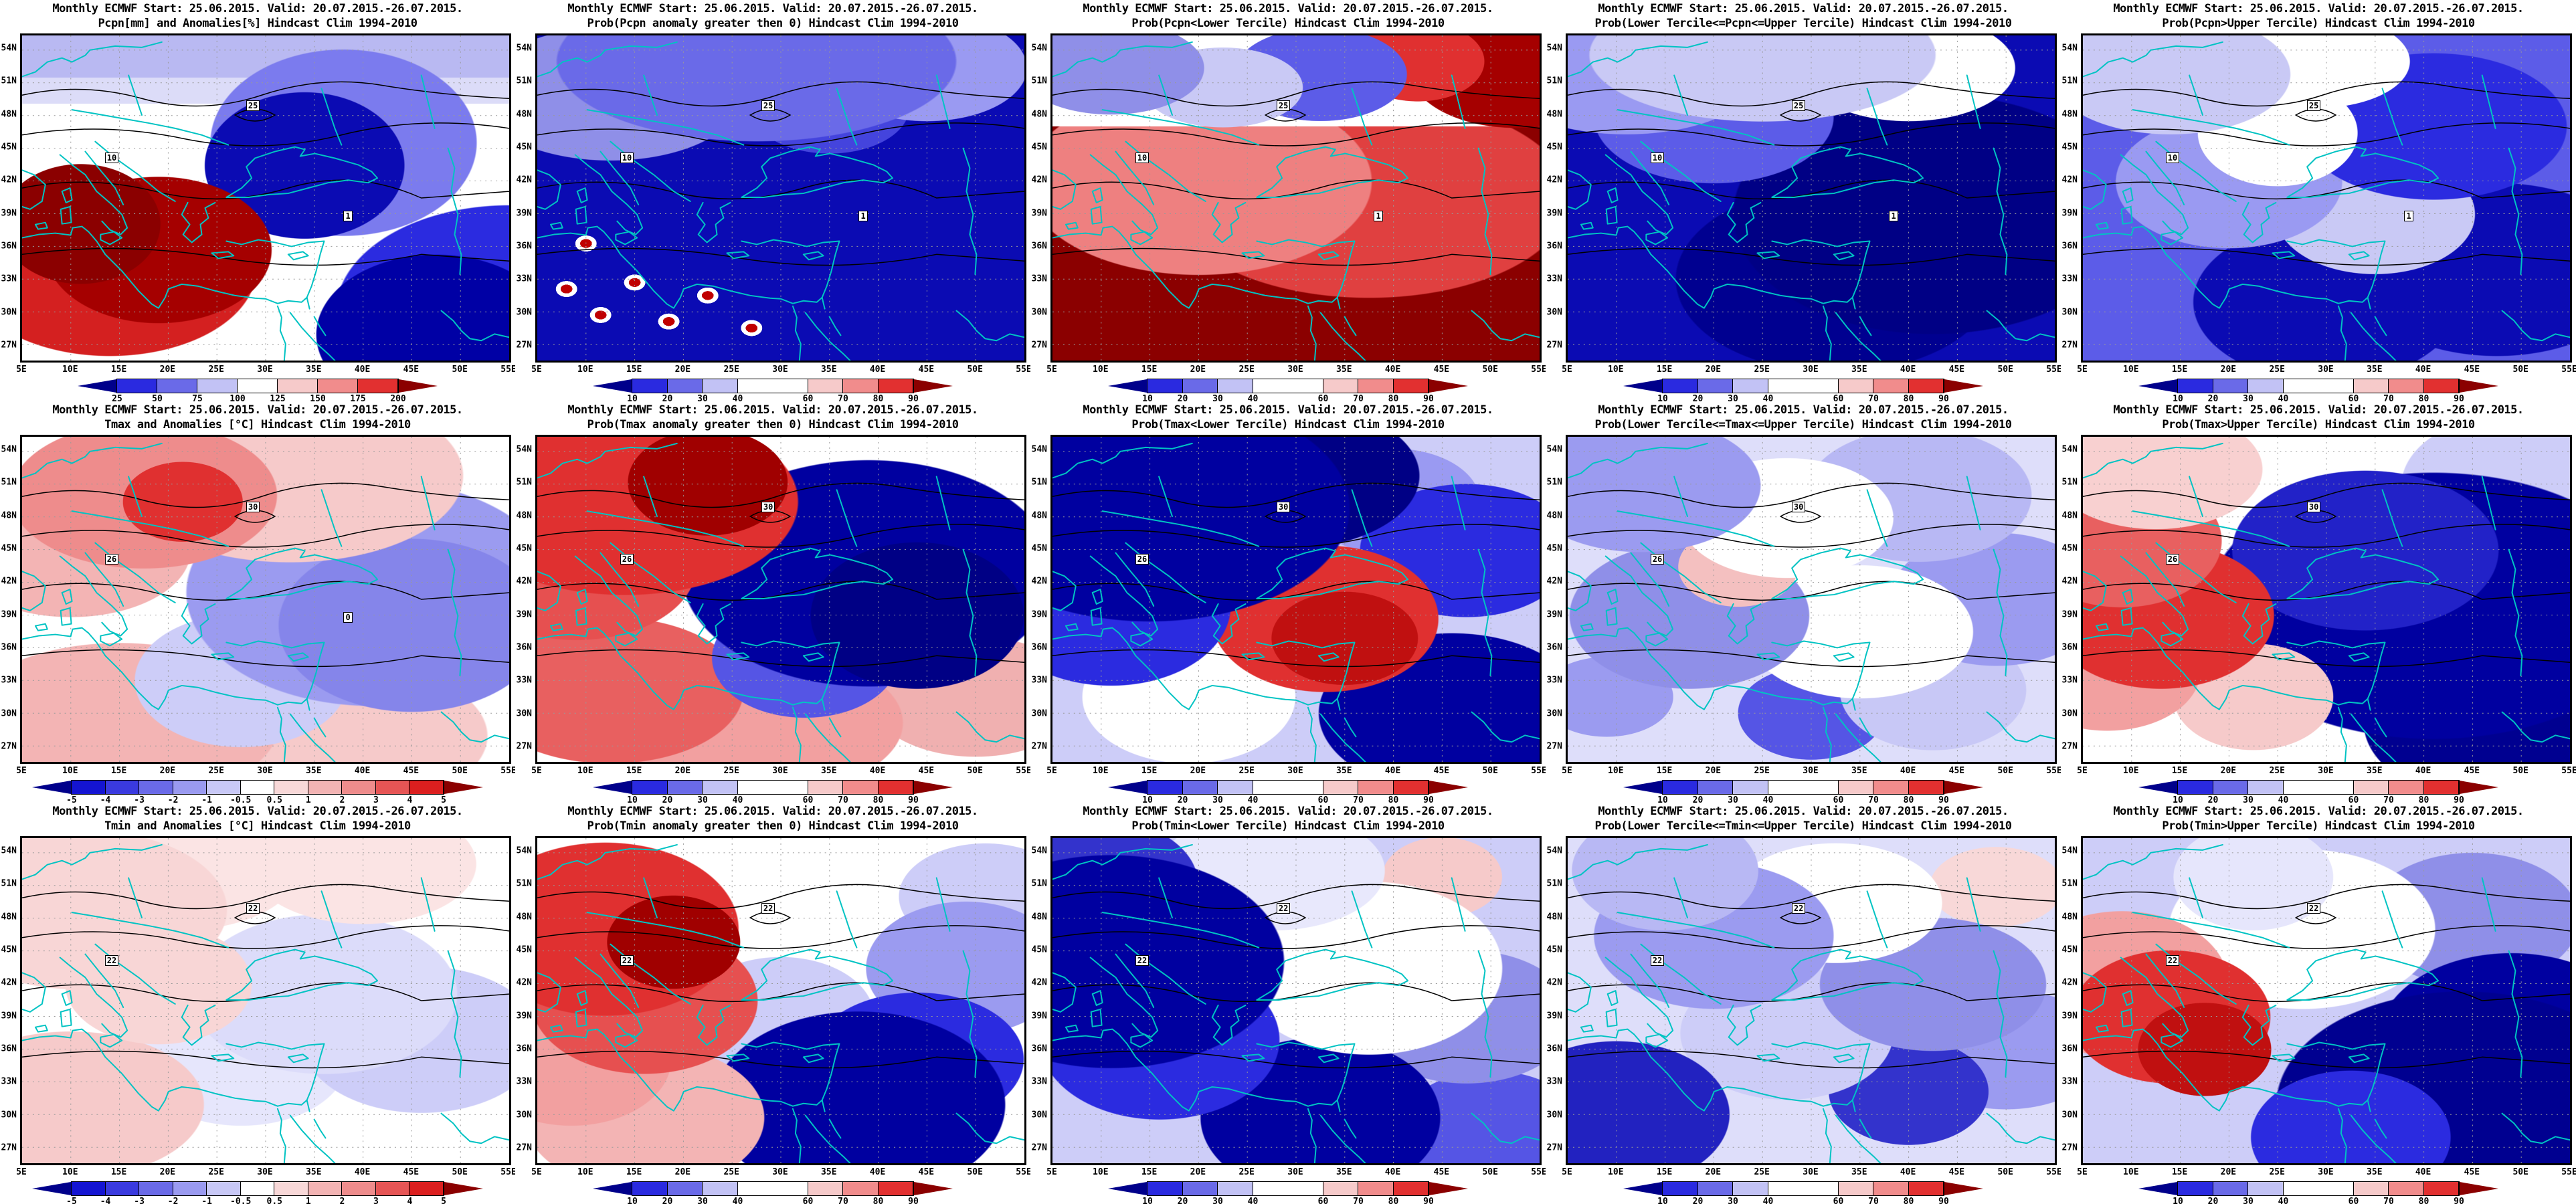 This screenshot has width=2576, height=1204. I want to click on lat-tick-label: 33N, so click(9, 1081).